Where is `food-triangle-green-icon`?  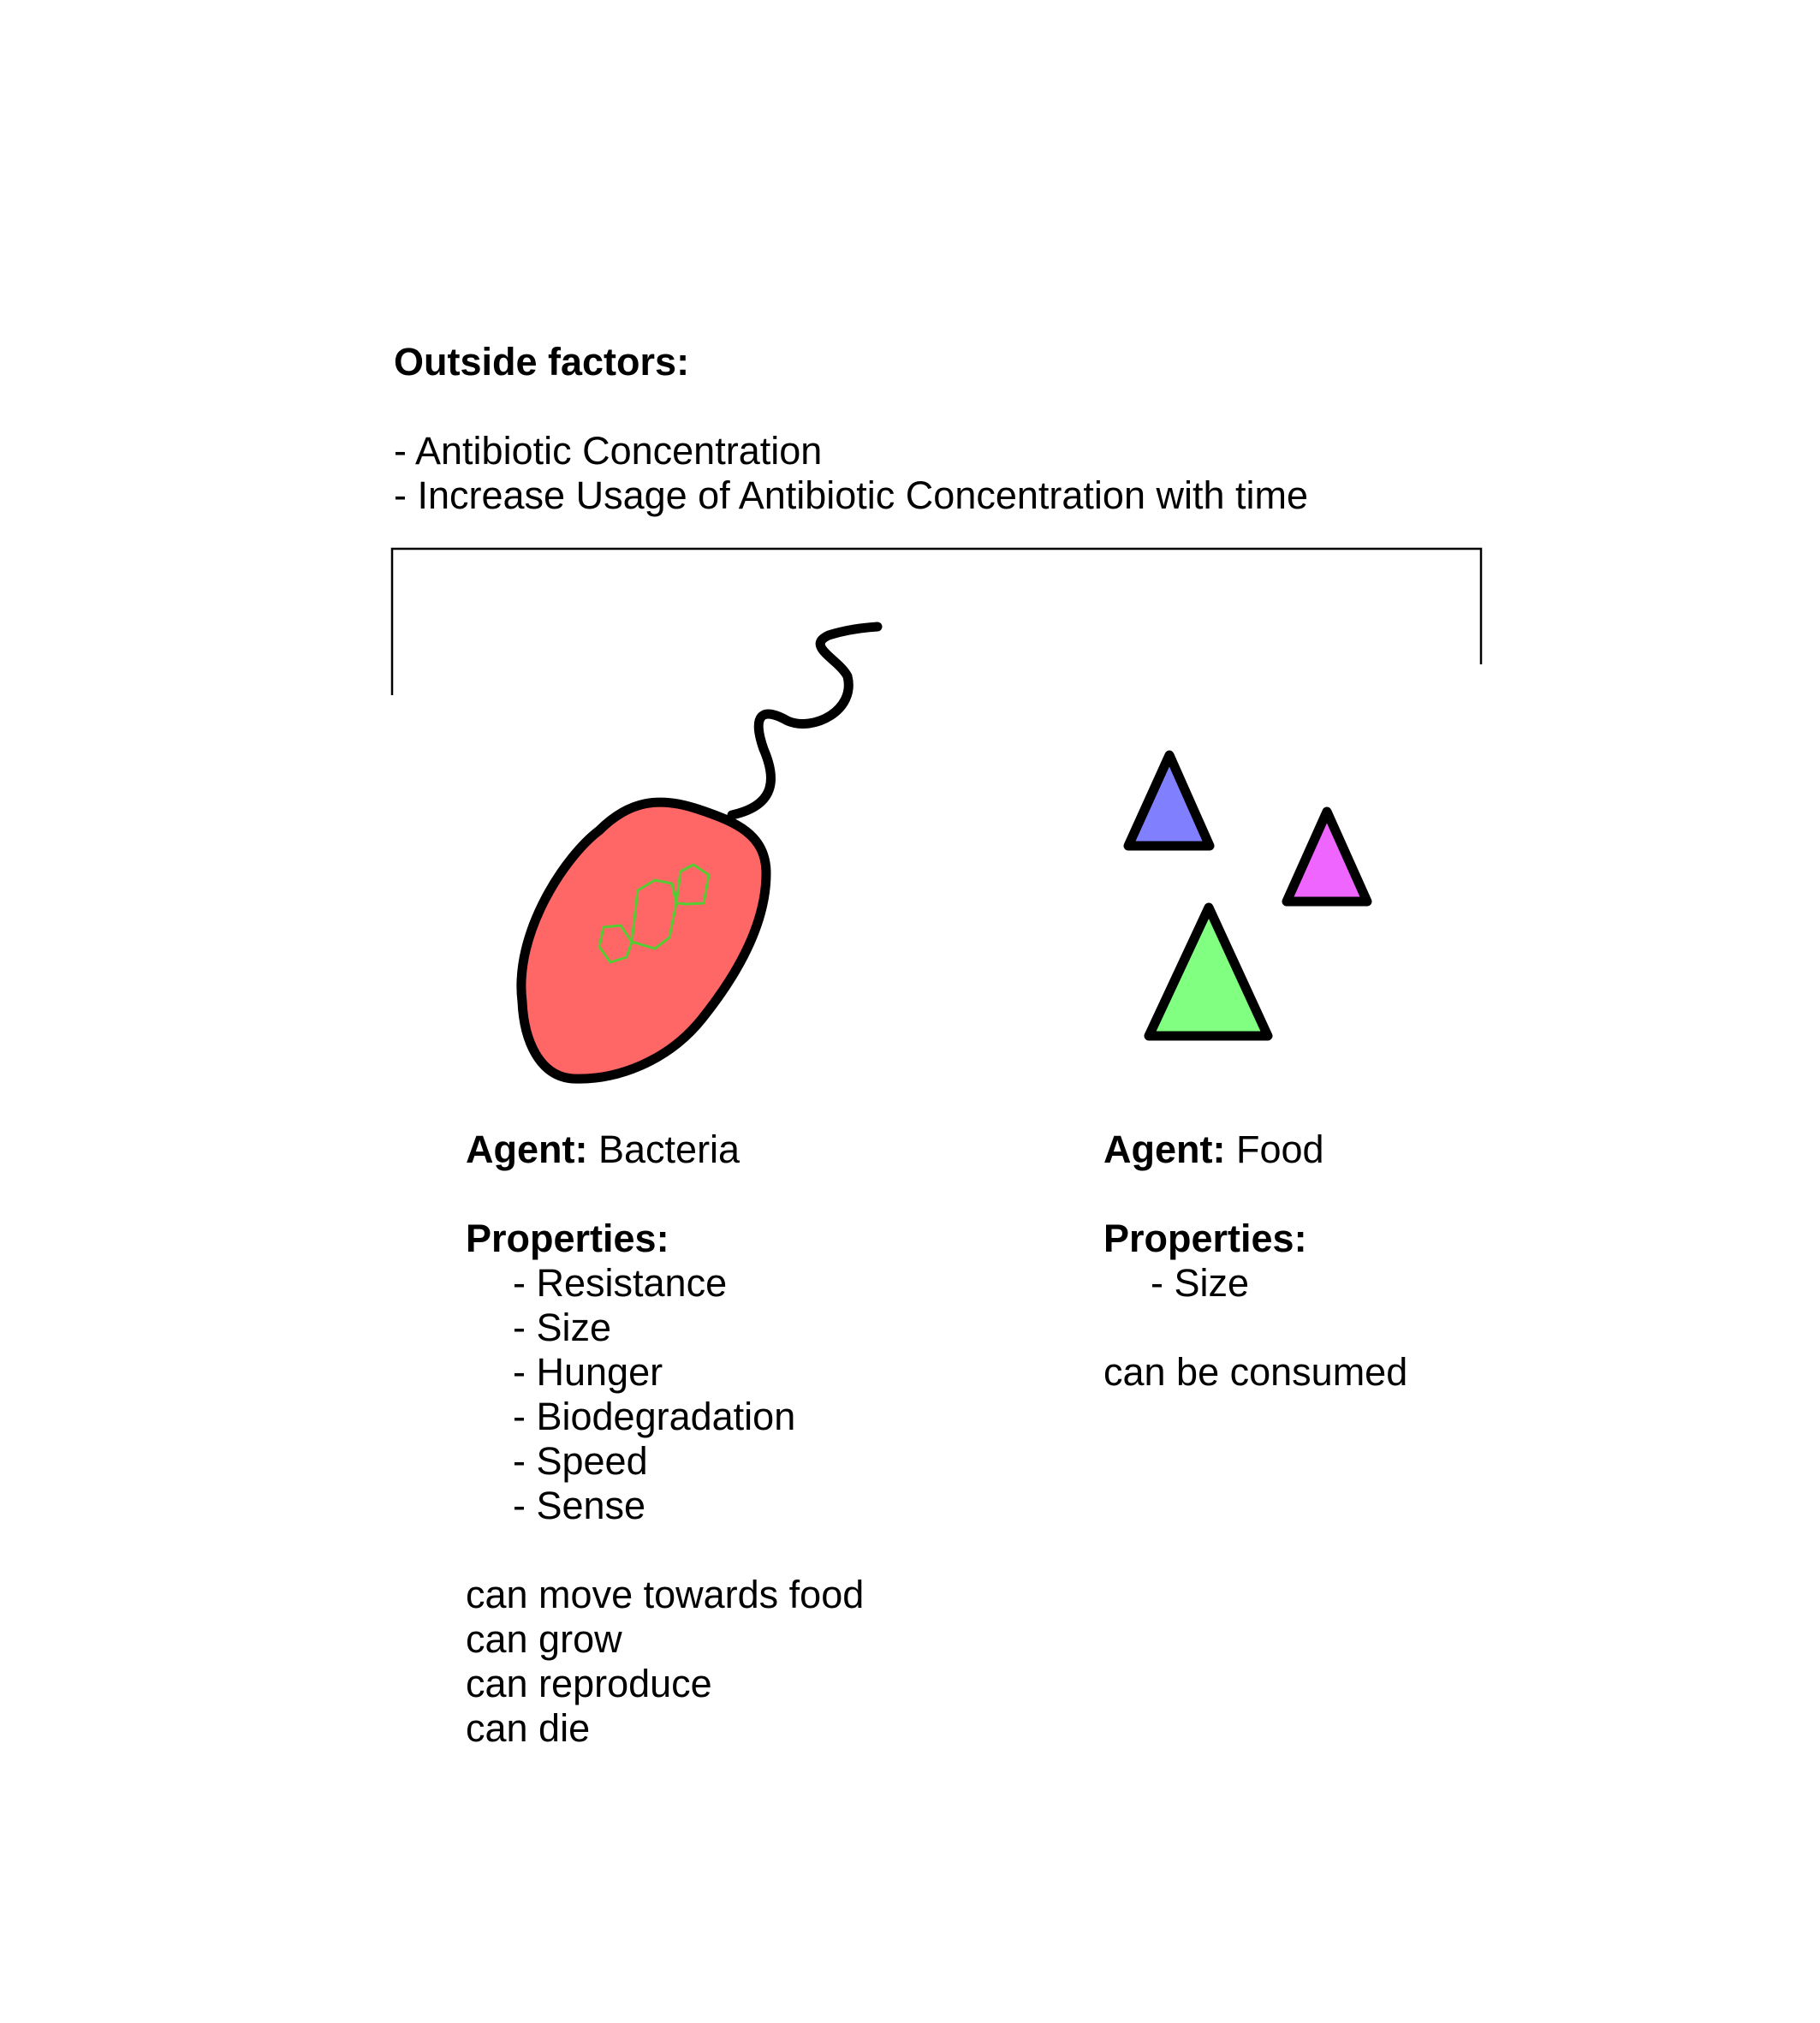 food-triangle-green-icon is located at coordinates (1208, 972).